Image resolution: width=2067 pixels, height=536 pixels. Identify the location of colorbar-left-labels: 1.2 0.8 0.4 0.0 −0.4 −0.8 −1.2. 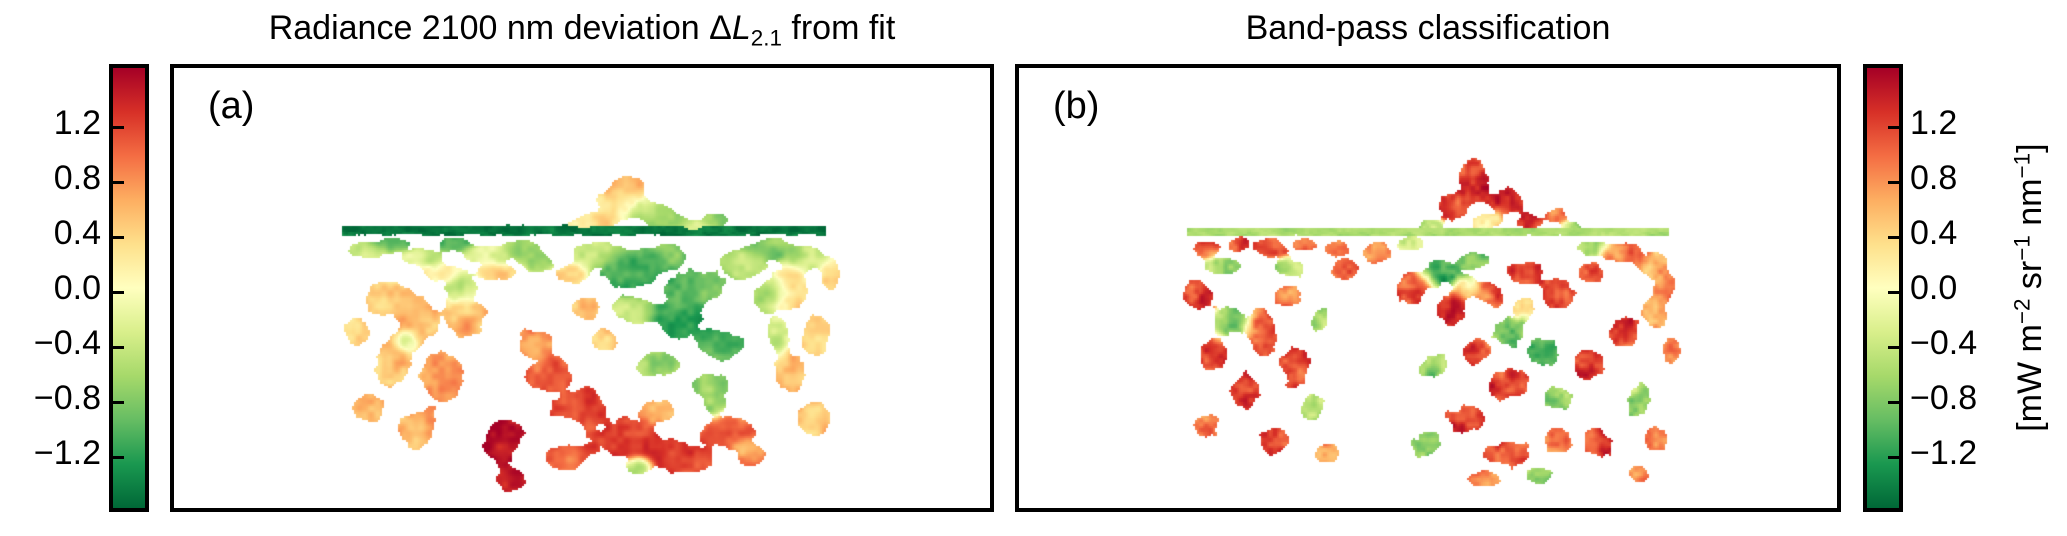
(50, 268).